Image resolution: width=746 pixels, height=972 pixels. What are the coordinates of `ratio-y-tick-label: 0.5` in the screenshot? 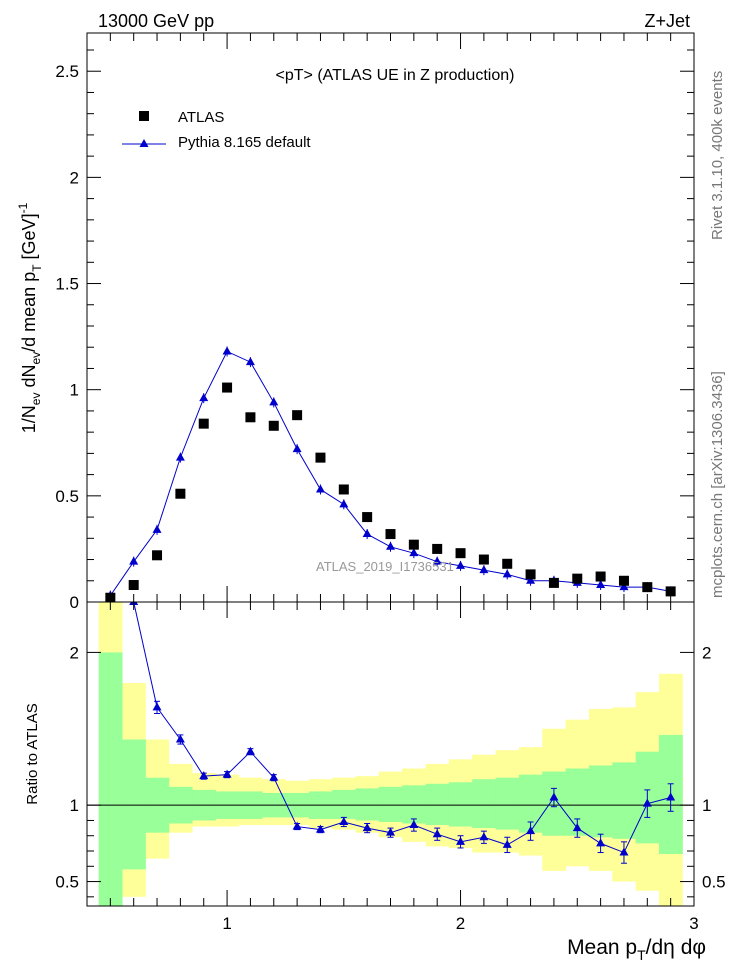 It's located at (67, 882).